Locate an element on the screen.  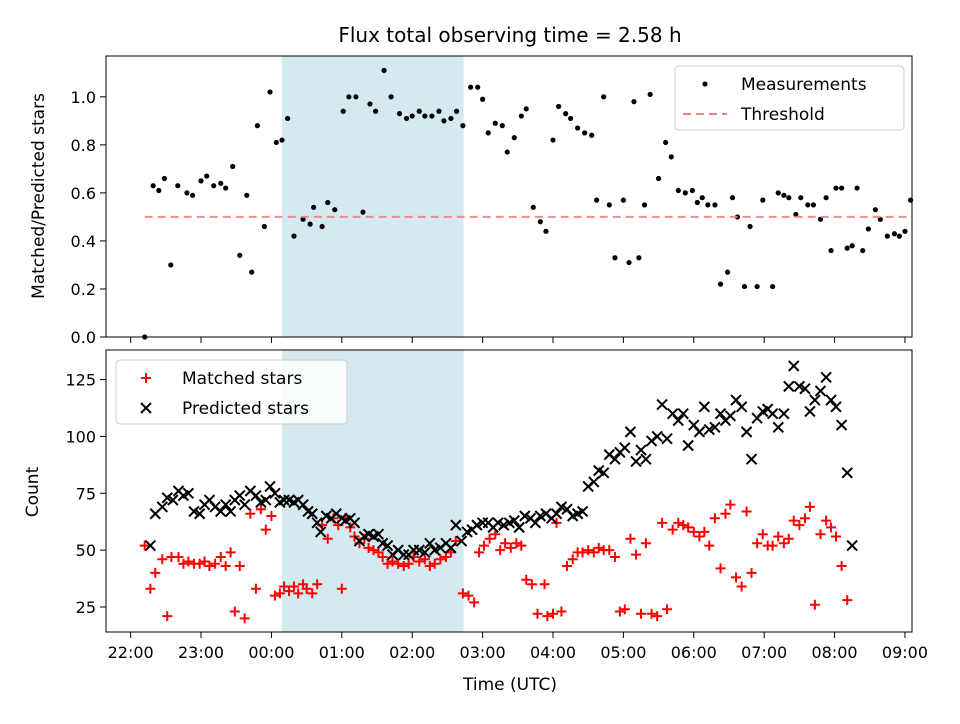
xtick-label: 05:00 is located at coordinates (623, 652).